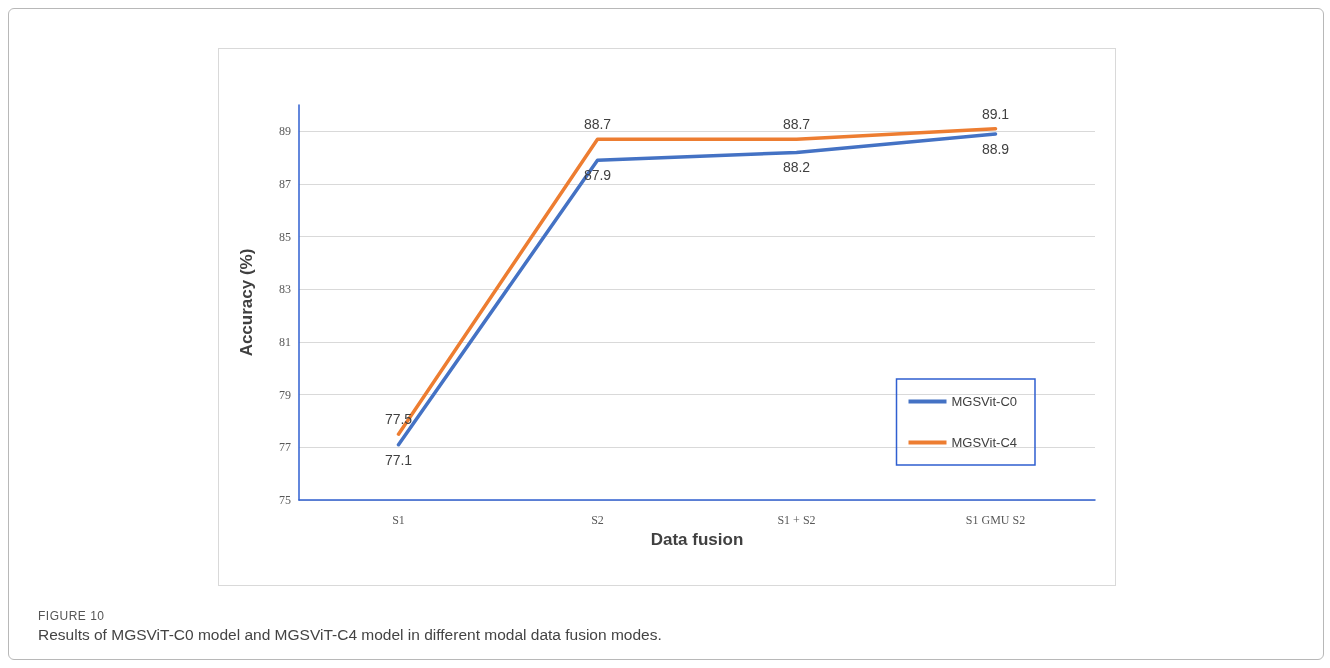  Describe the element at coordinates (995, 113) in the screenshot. I see `data-label: 89.1` at that location.